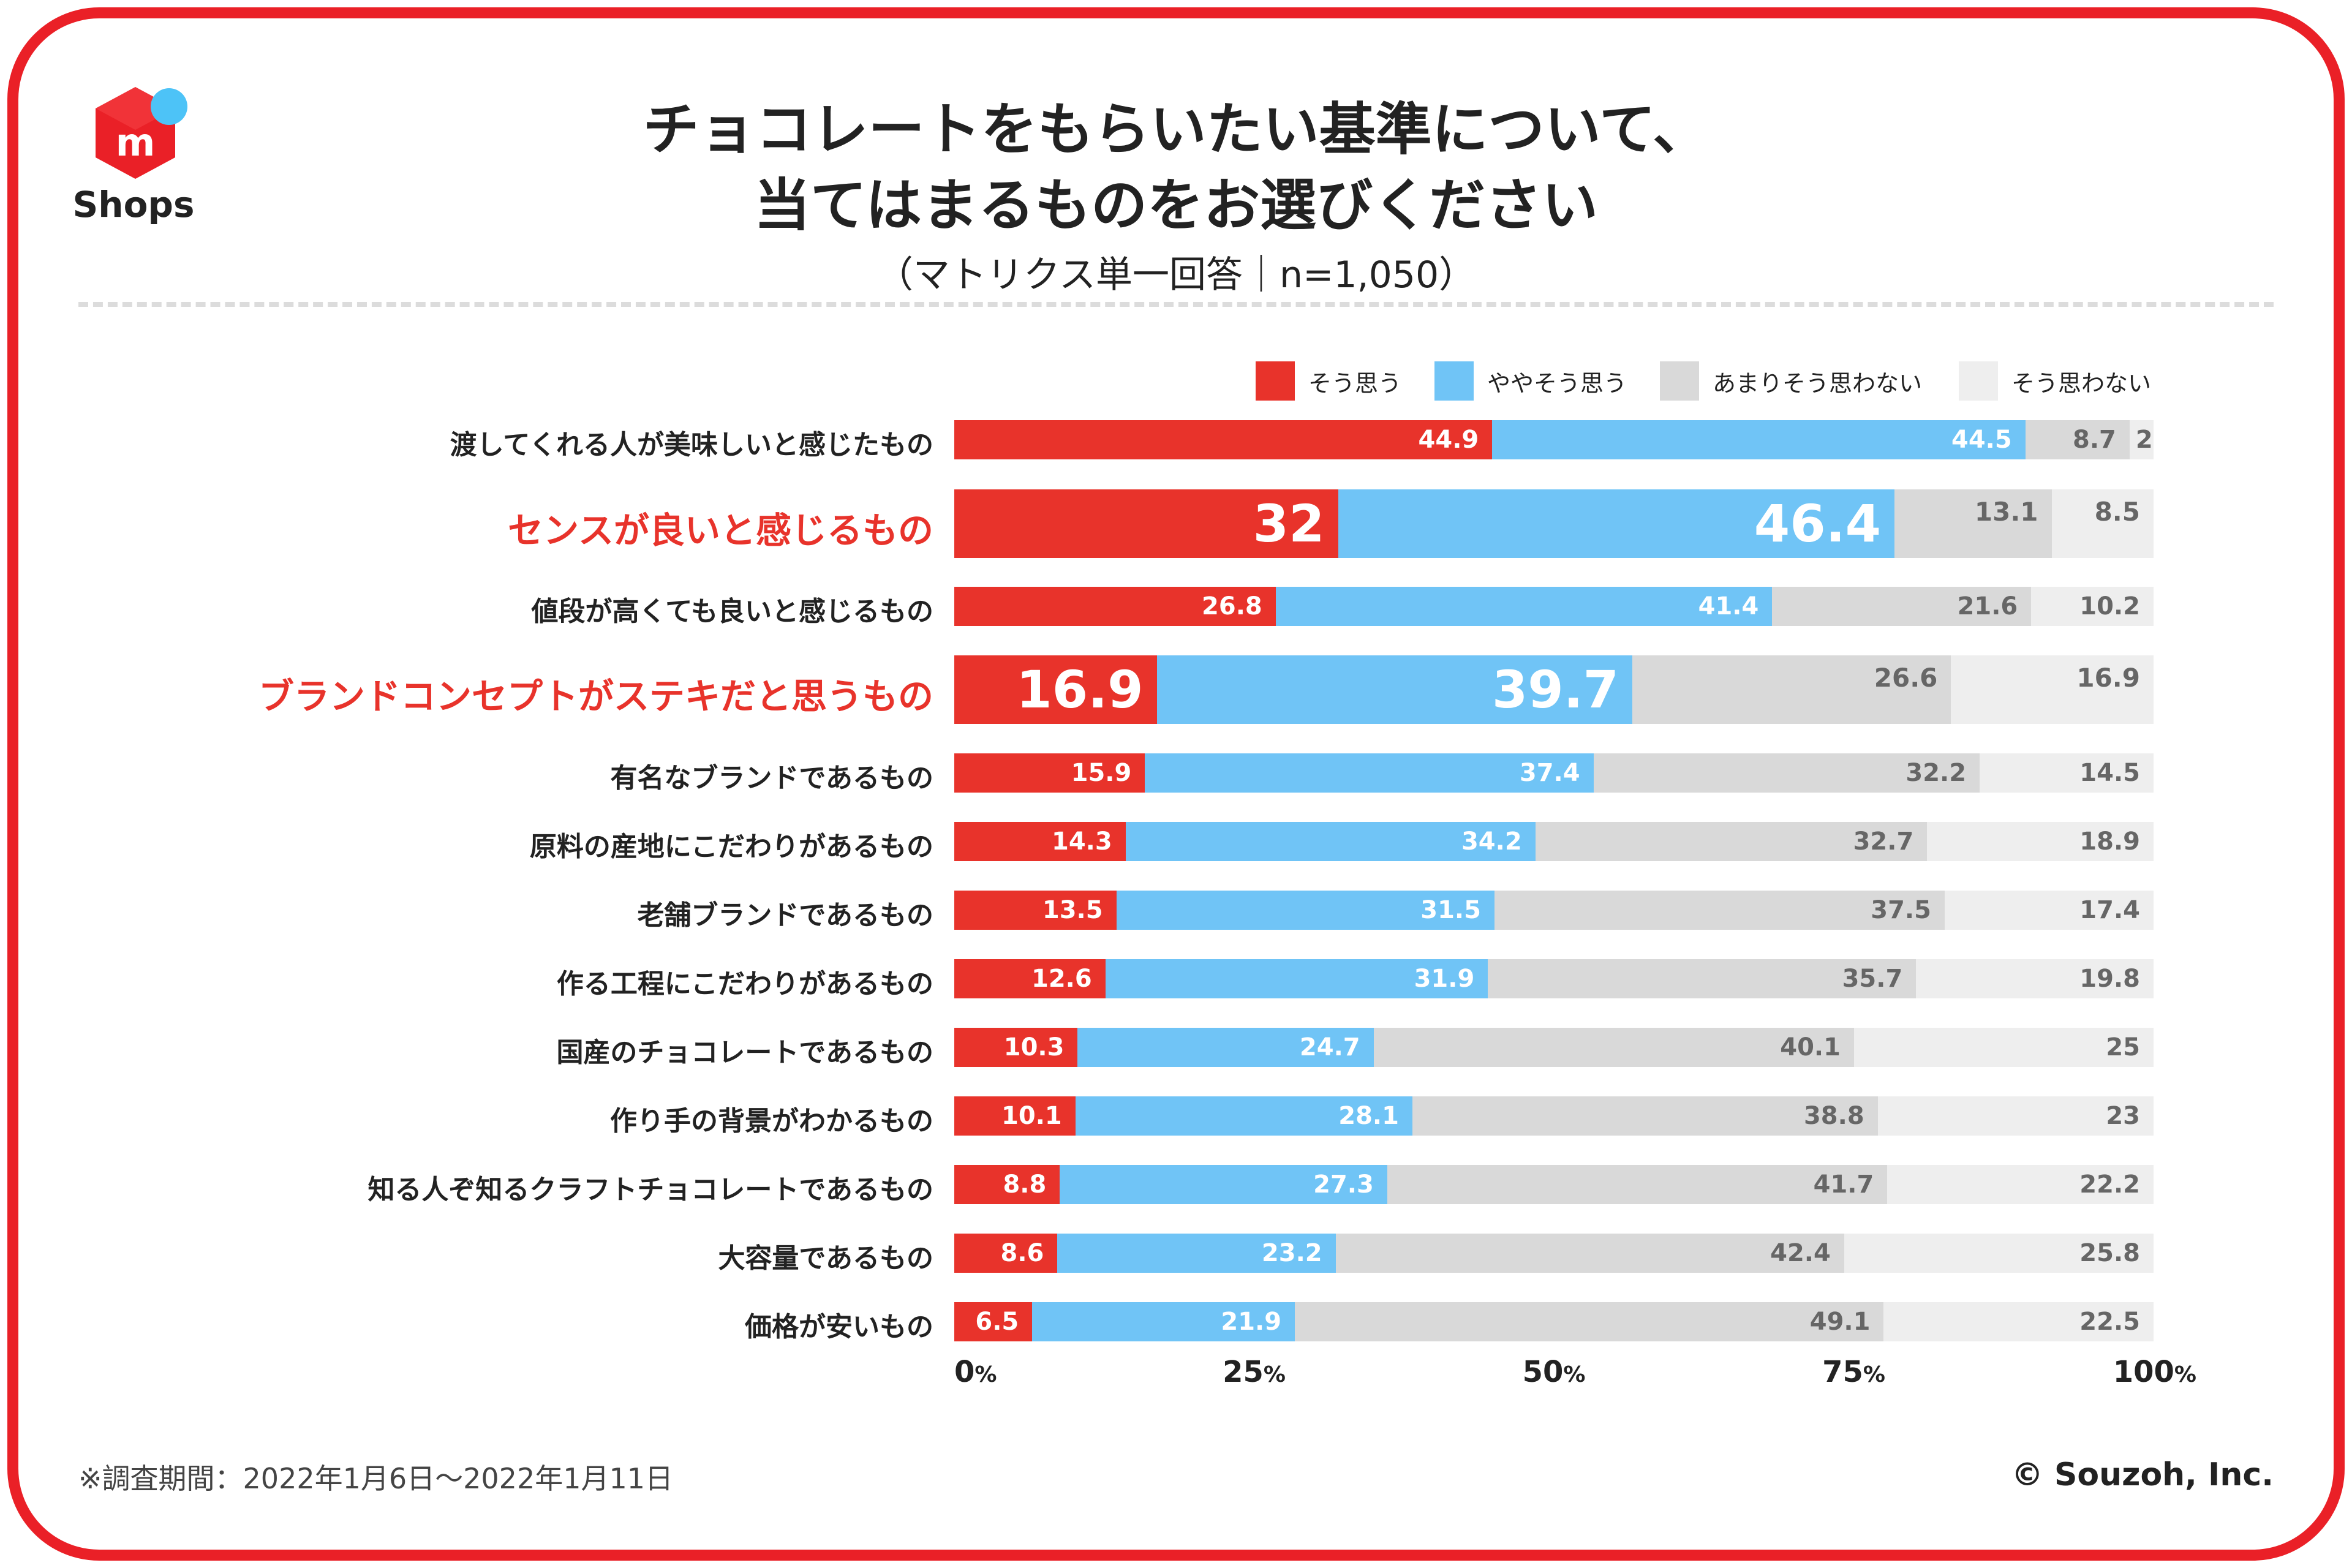  What do you see at coordinates (826, 1258) in the screenshot?
I see `row-label: 大容量であるもの` at bounding box center [826, 1258].